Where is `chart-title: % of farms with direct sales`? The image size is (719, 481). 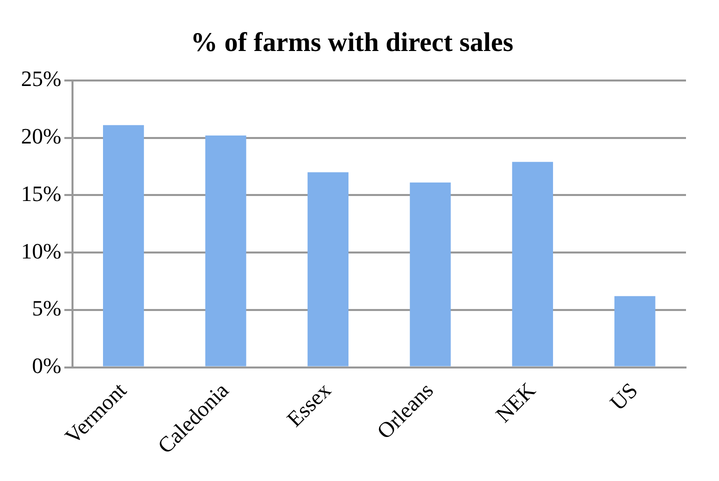
chart-title: % of farms with direct sales is located at coordinates (352, 42).